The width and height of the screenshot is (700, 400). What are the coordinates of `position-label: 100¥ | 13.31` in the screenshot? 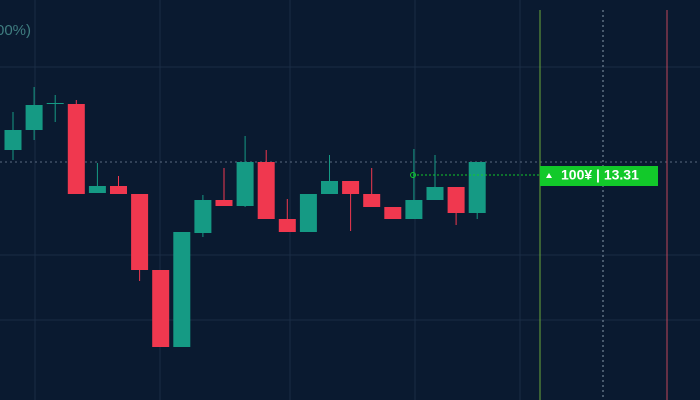 It's located at (600, 175).